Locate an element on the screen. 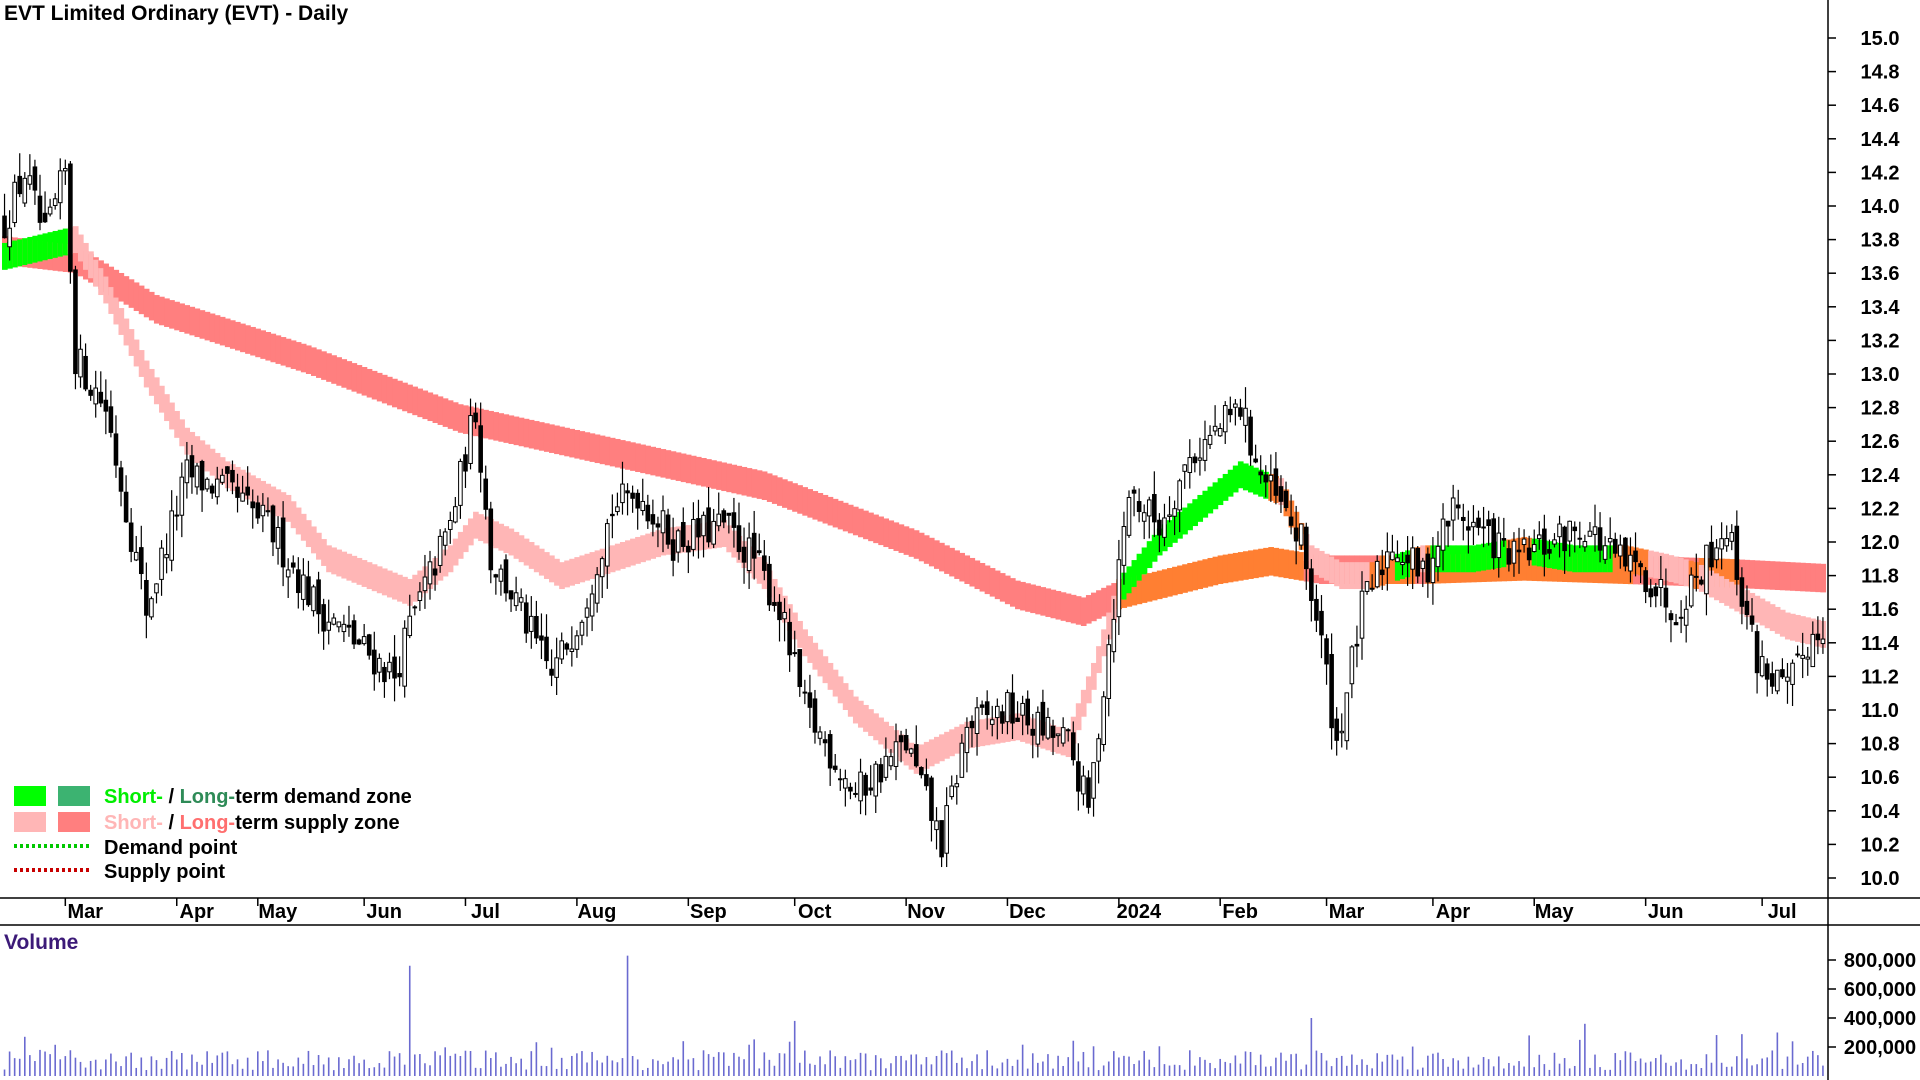  price-tick-label: 14.4 is located at coordinates (1881, 140).